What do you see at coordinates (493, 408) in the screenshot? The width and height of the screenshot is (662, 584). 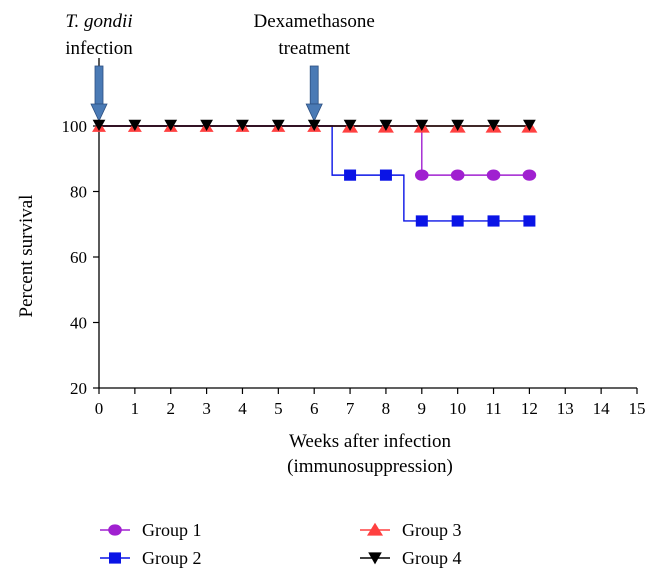 I see `x-tick-label: 11` at bounding box center [493, 408].